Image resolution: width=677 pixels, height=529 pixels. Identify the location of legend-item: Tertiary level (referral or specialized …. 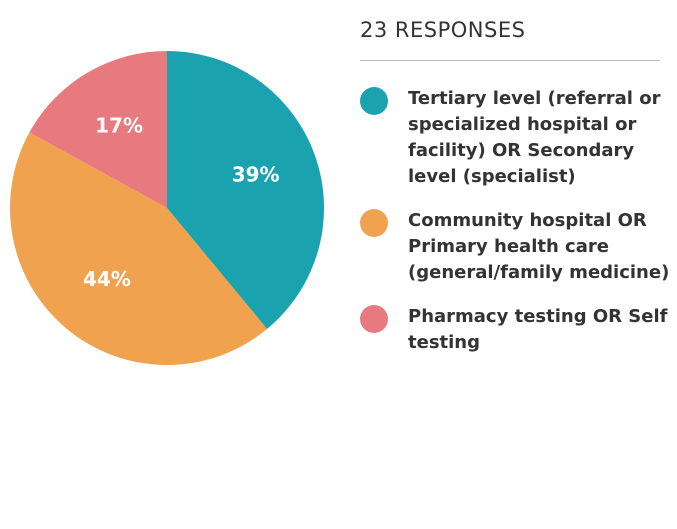
(516, 138).